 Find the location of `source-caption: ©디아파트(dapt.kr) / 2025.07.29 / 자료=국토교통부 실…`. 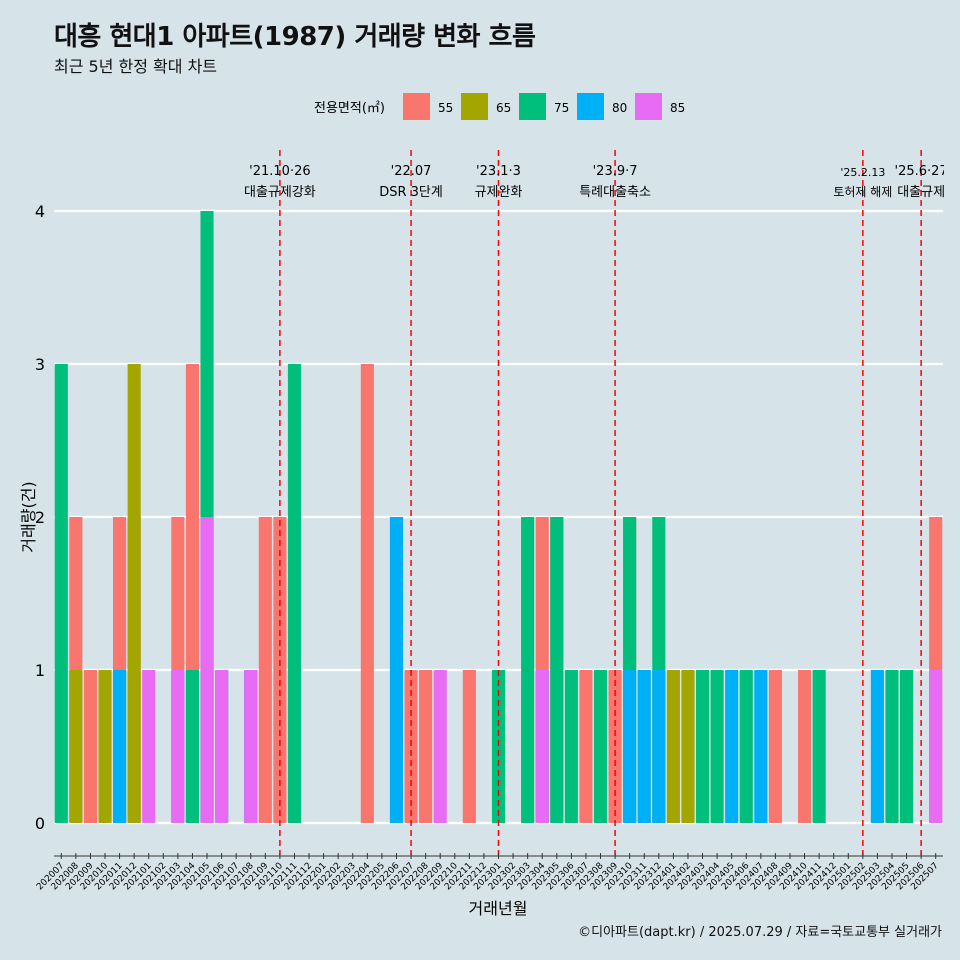

source-caption: ©디아파트(dapt.kr) / 2025.07.29 / 자료=국토교통부 실… is located at coordinates (760, 932).